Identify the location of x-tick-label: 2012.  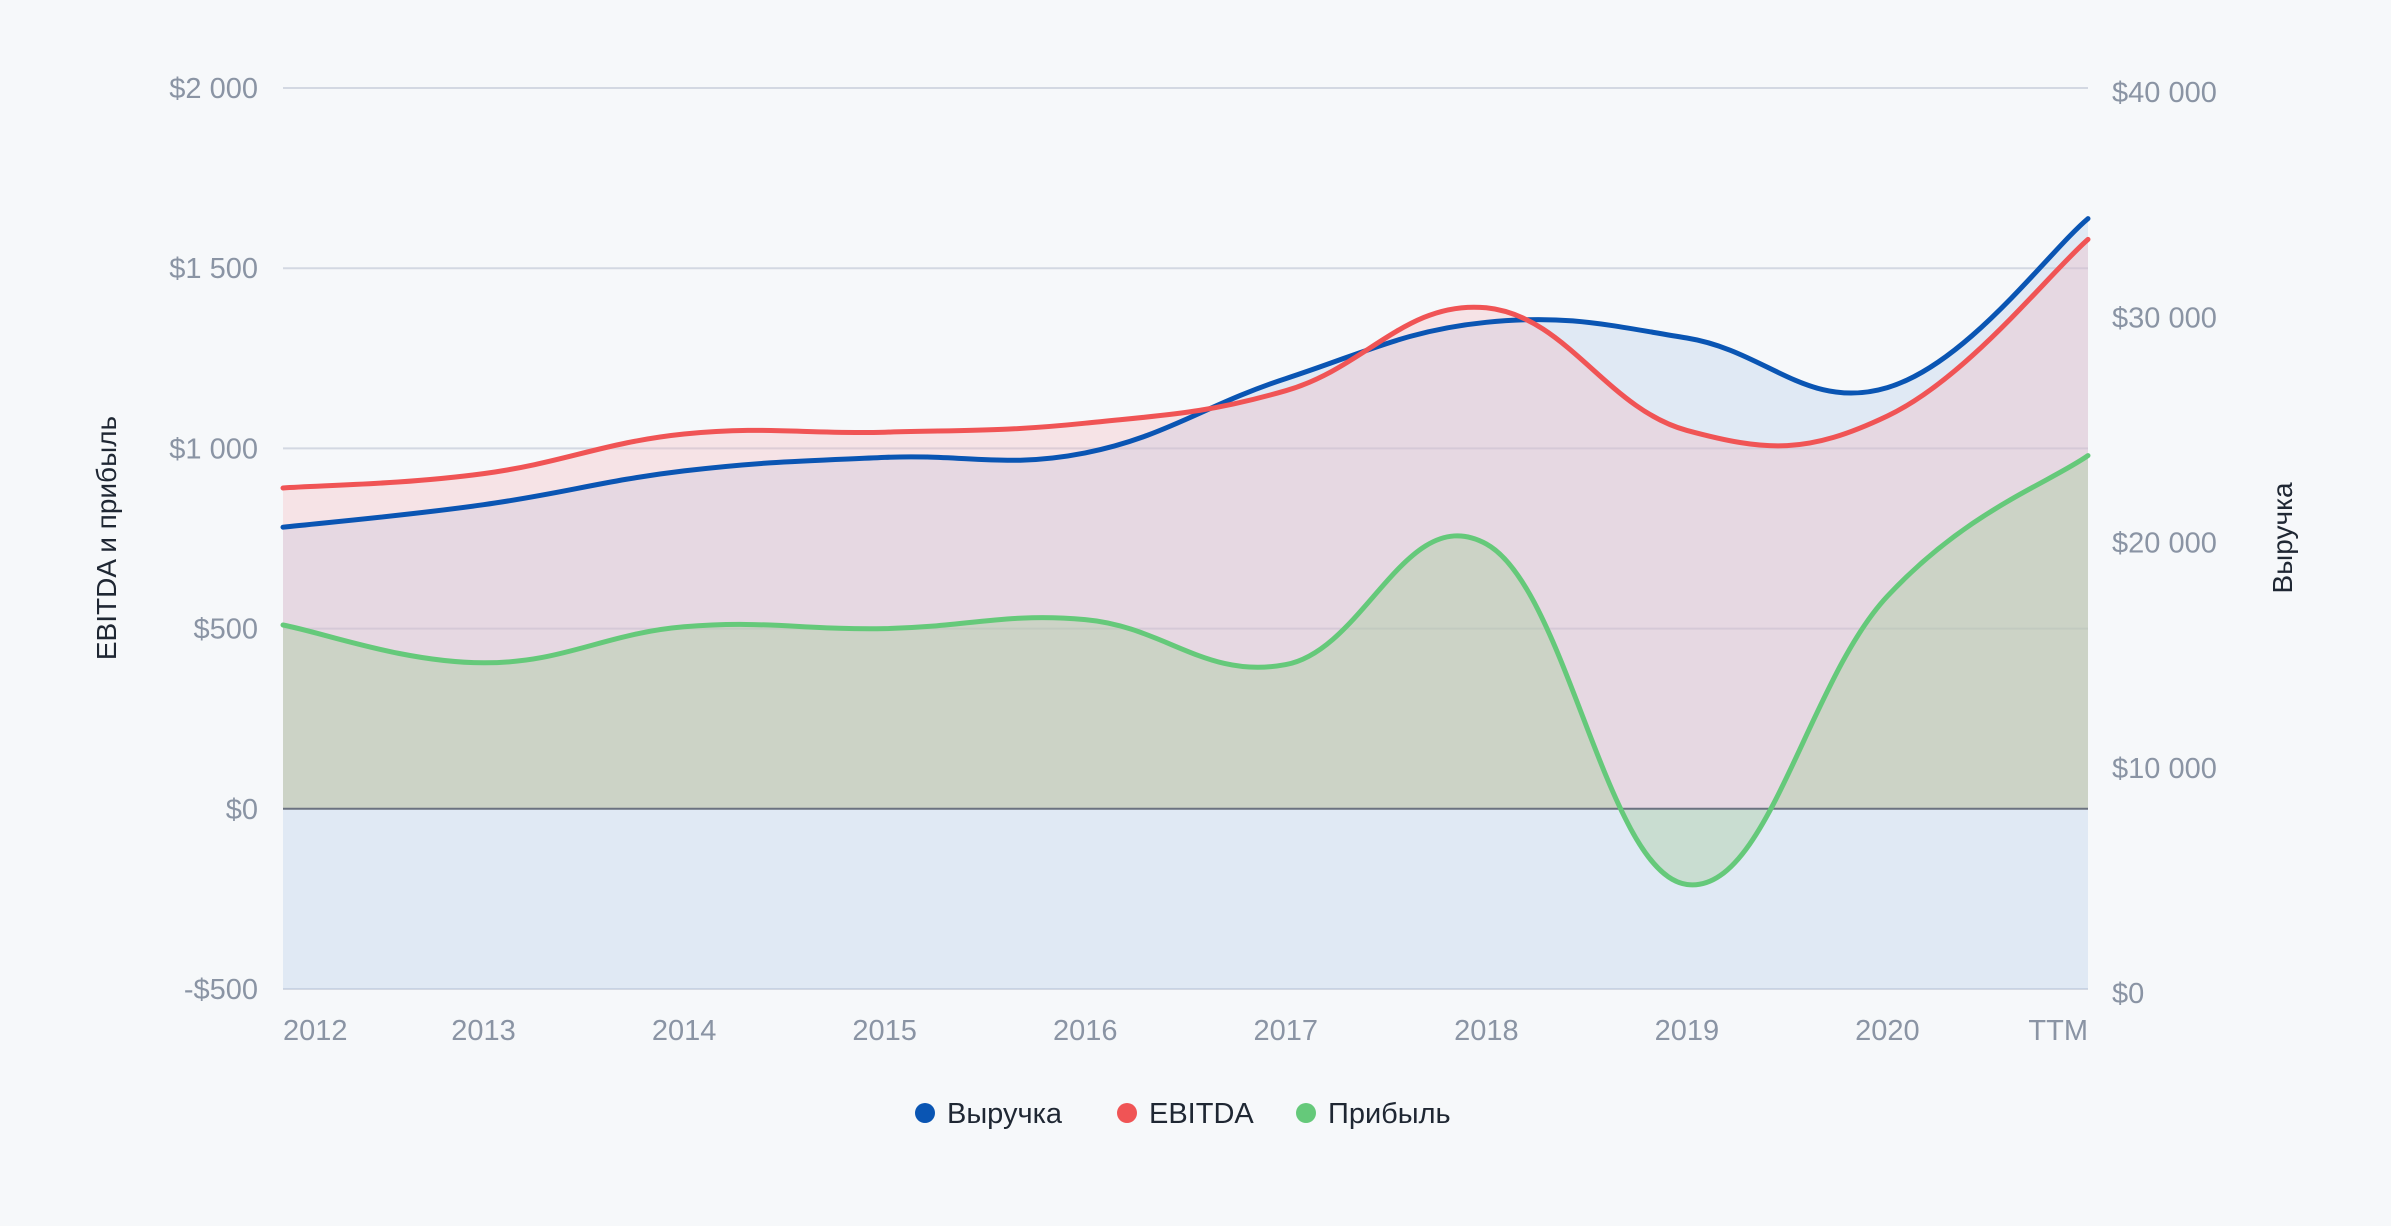
(315, 1031).